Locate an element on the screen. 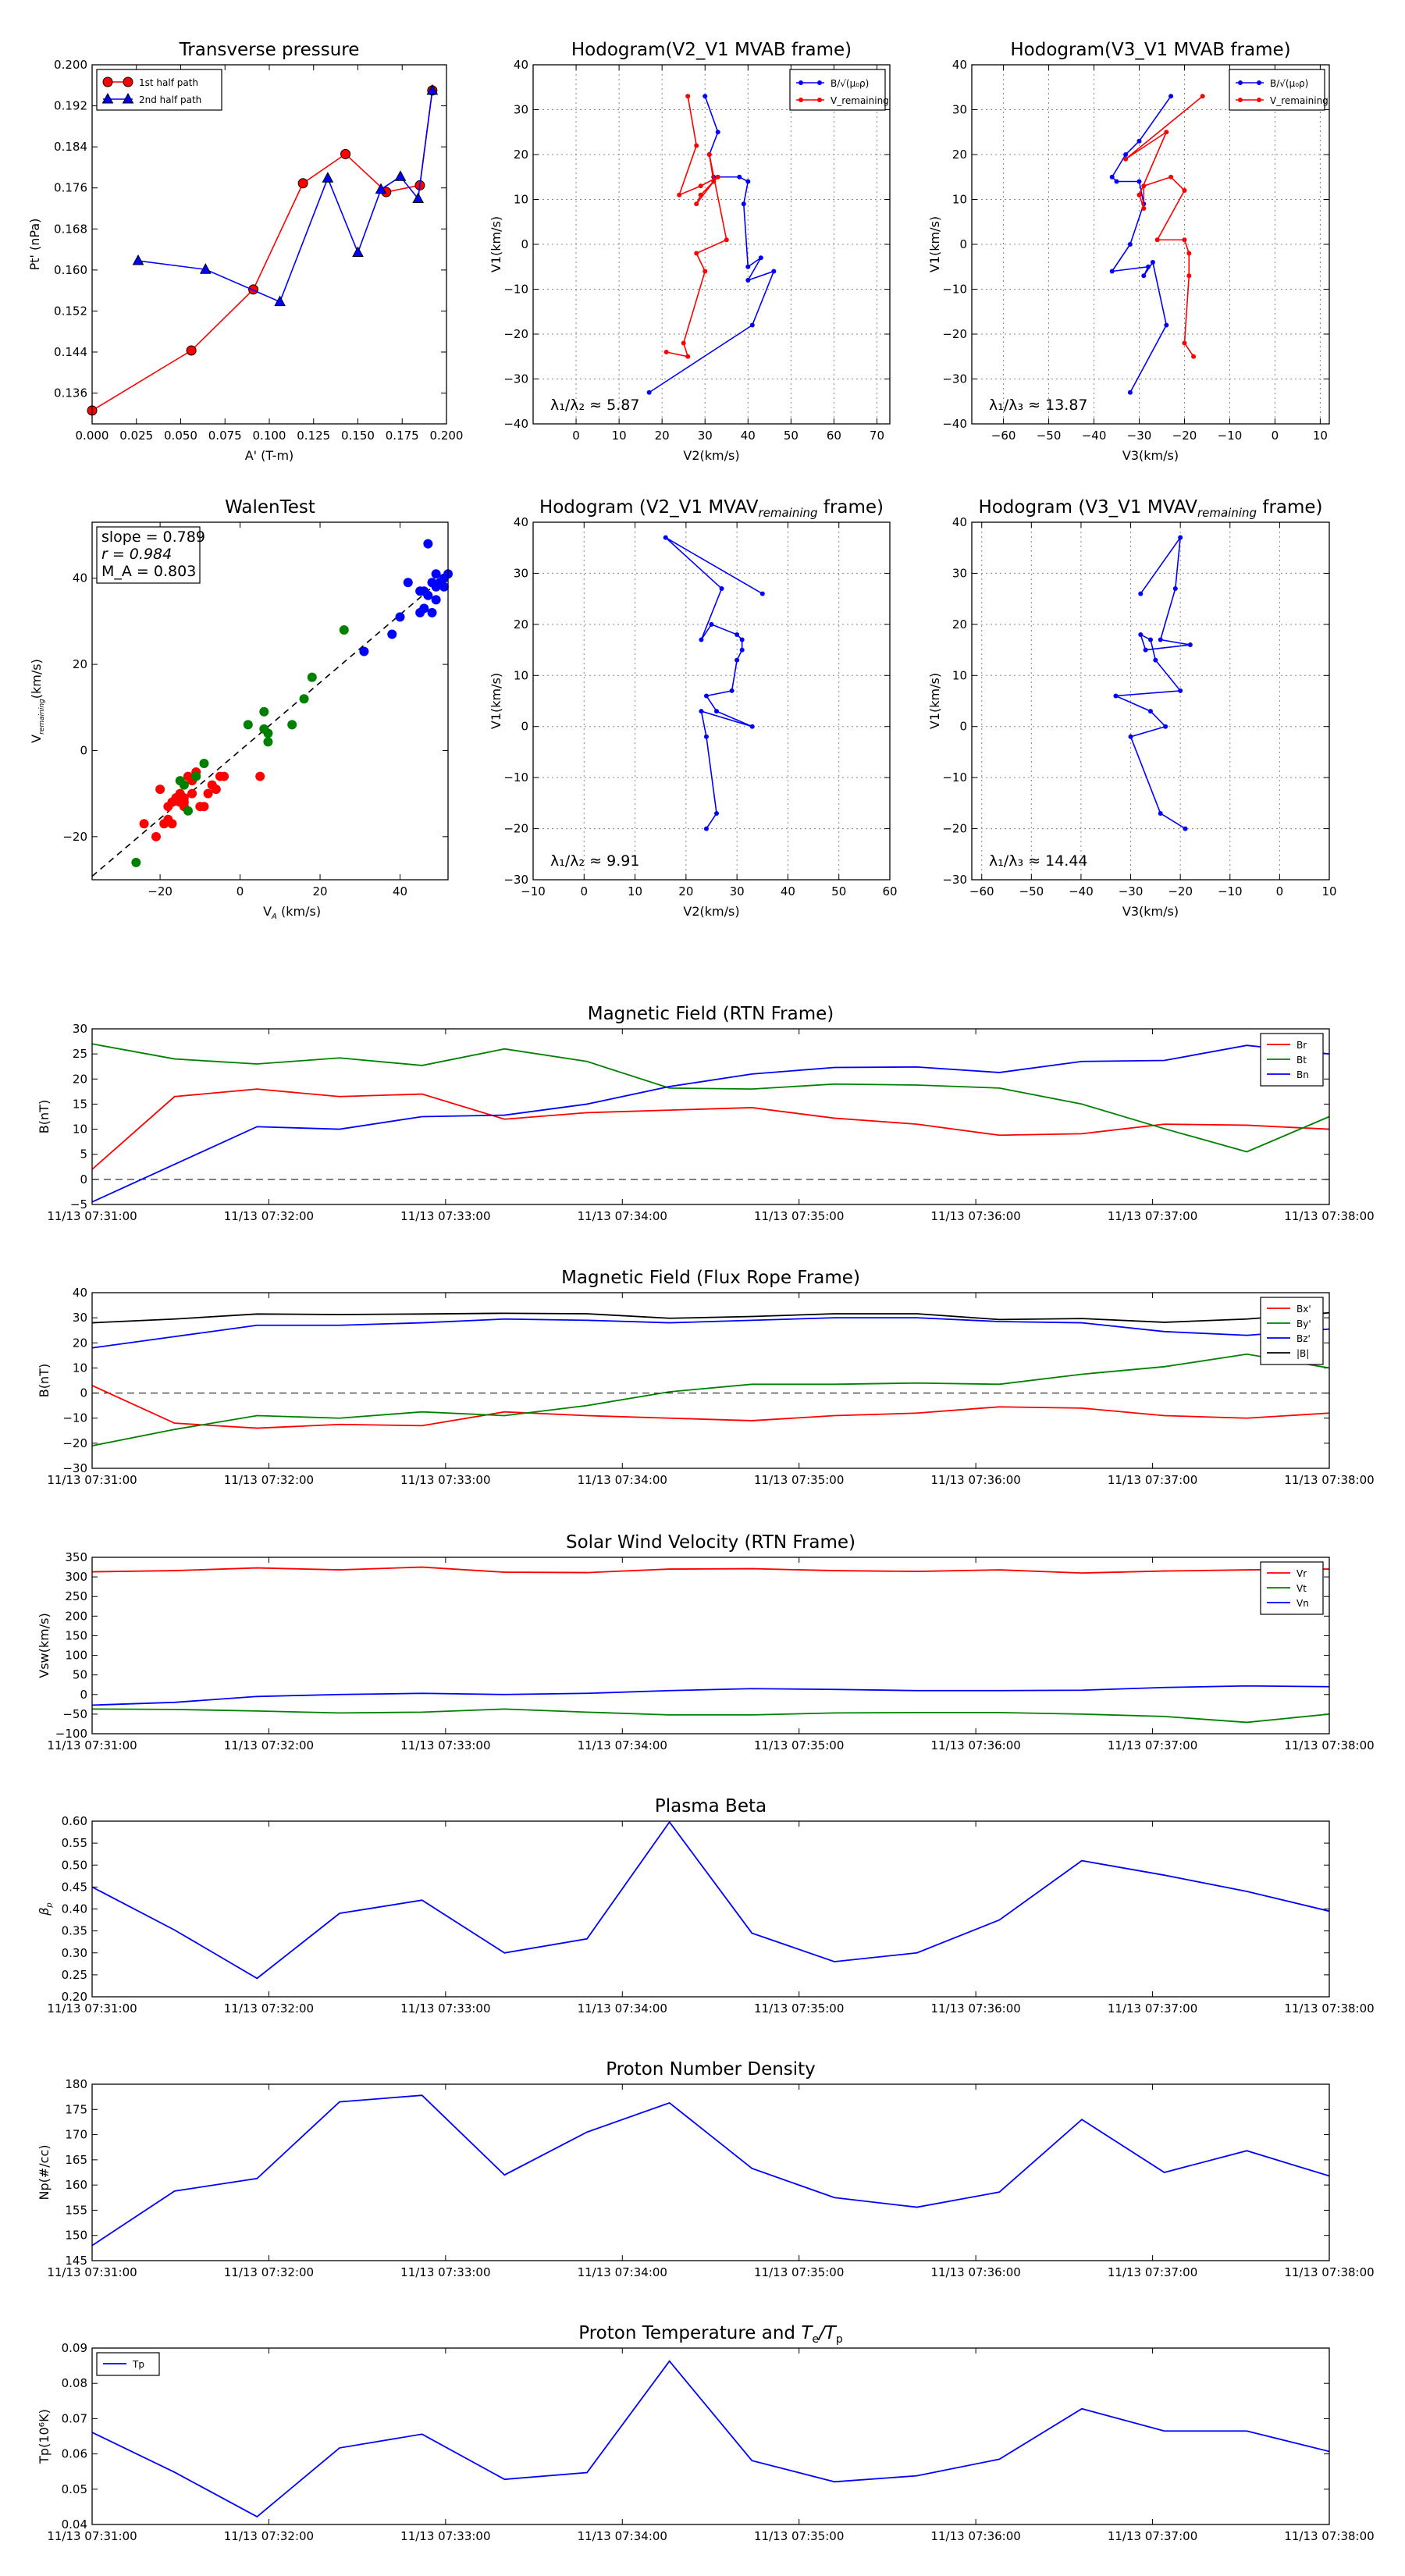 The width and height of the screenshot is (1405, 2576). y-tick-label: 175 is located at coordinates (76, 2109).